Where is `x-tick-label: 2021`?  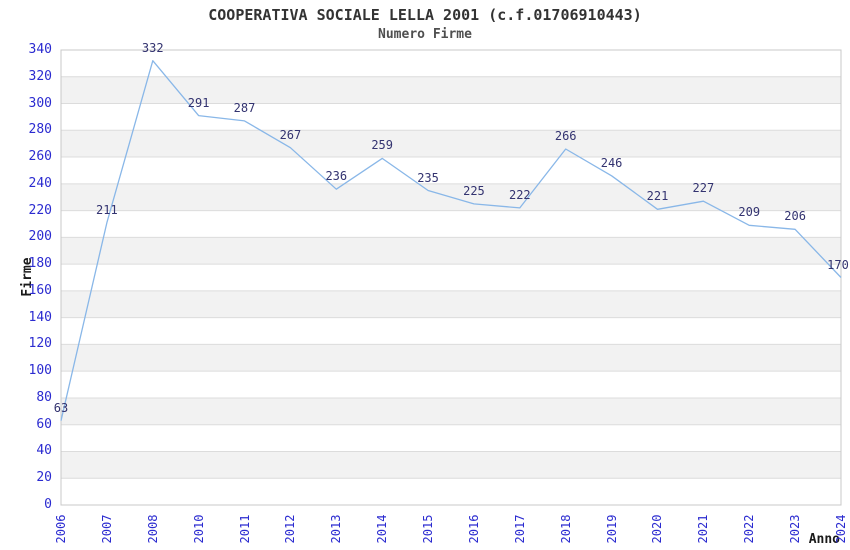
x-tick-label: 2021 is located at coordinates (703, 529).